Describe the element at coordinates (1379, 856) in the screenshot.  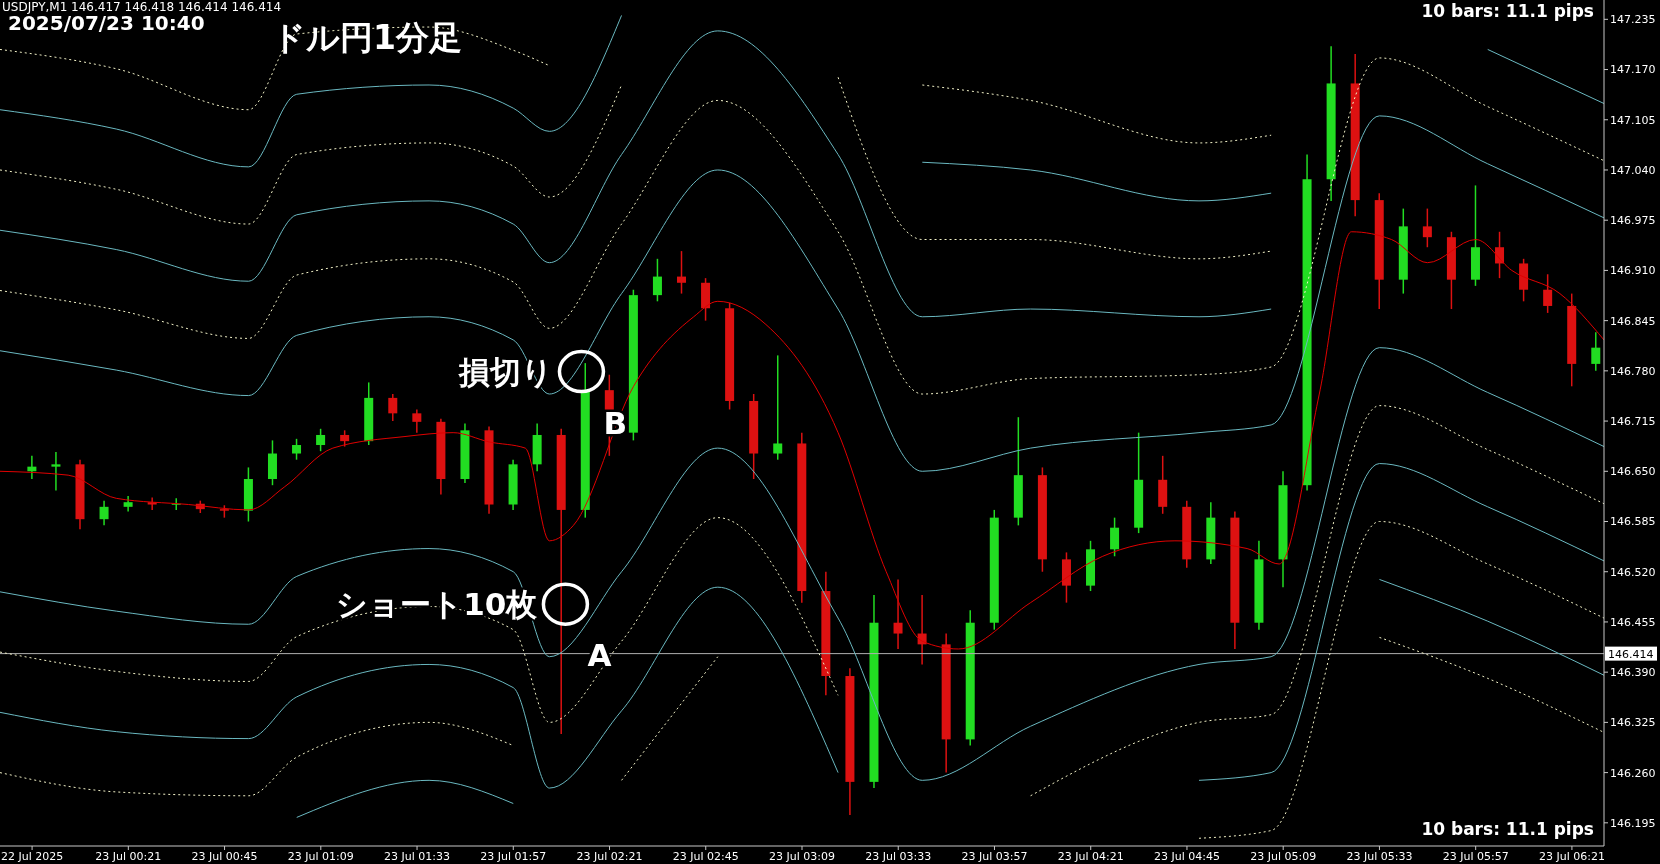
I see `x-tick-label: 23 Jul 05:33` at that location.